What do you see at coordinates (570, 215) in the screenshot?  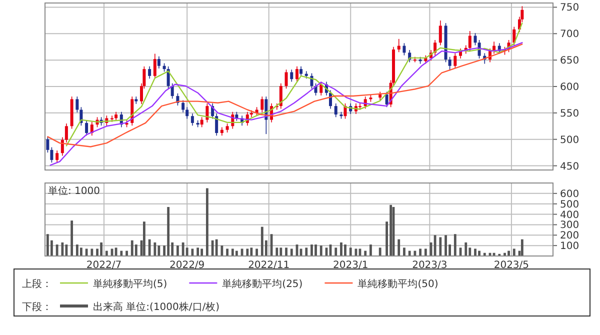 I see `y-tick-label: 400` at bounding box center [570, 215].